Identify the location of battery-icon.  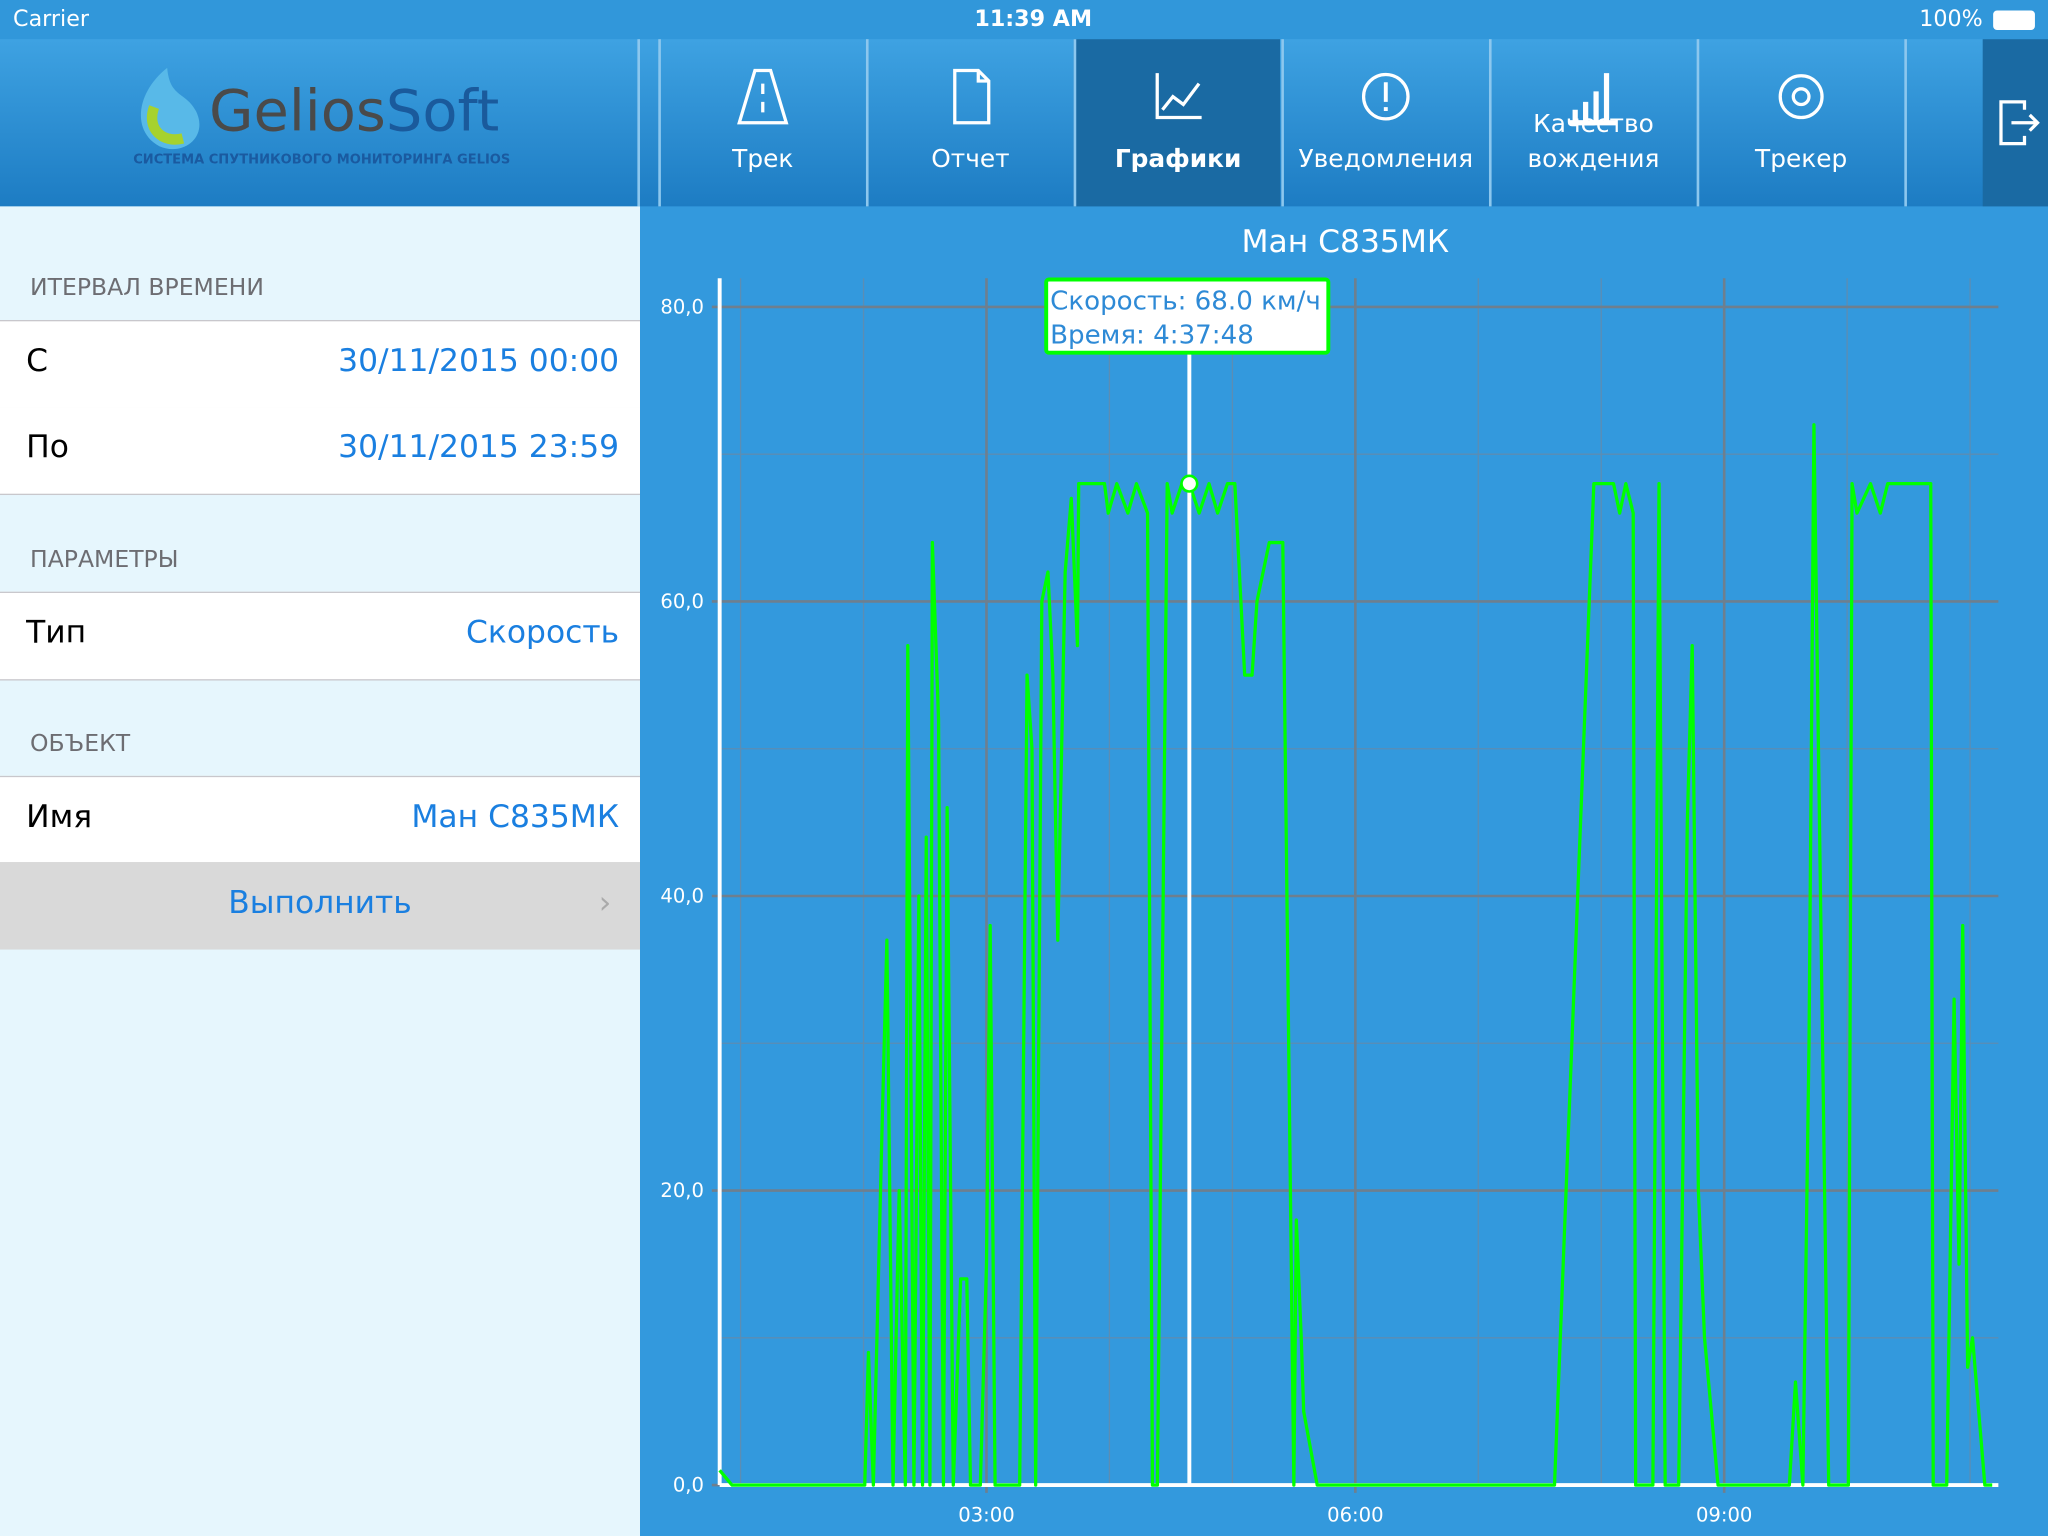
(2014, 20).